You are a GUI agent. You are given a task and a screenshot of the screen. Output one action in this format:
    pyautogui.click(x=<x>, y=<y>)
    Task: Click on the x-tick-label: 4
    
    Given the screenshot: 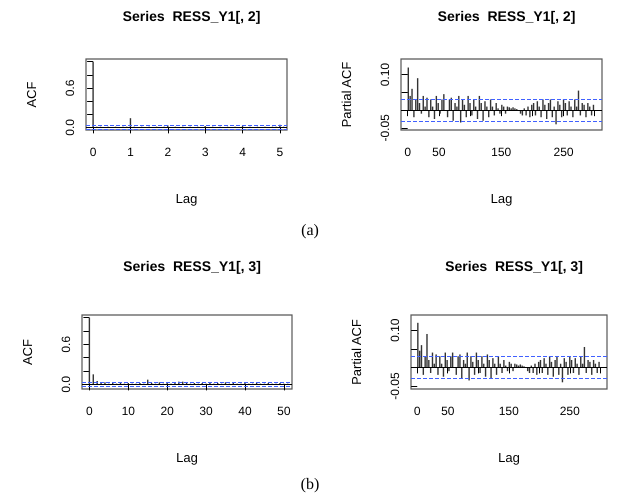 What is the action you would take?
    pyautogui.click(x=242, y=152)
    